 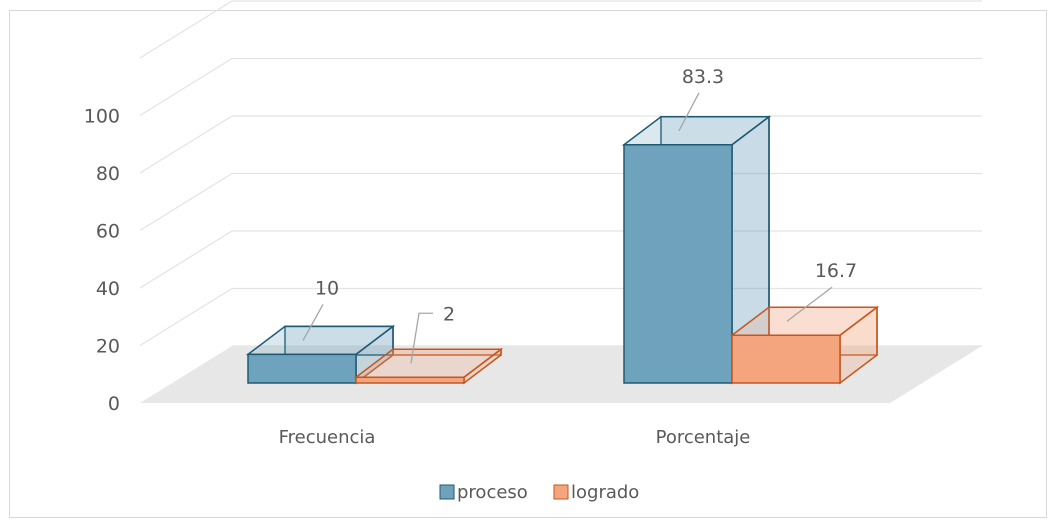 What do you see at coordinates (492, 492) in the screenshot?
I see `legend-label-proceso: proceso` at bounding box center [492, 492].